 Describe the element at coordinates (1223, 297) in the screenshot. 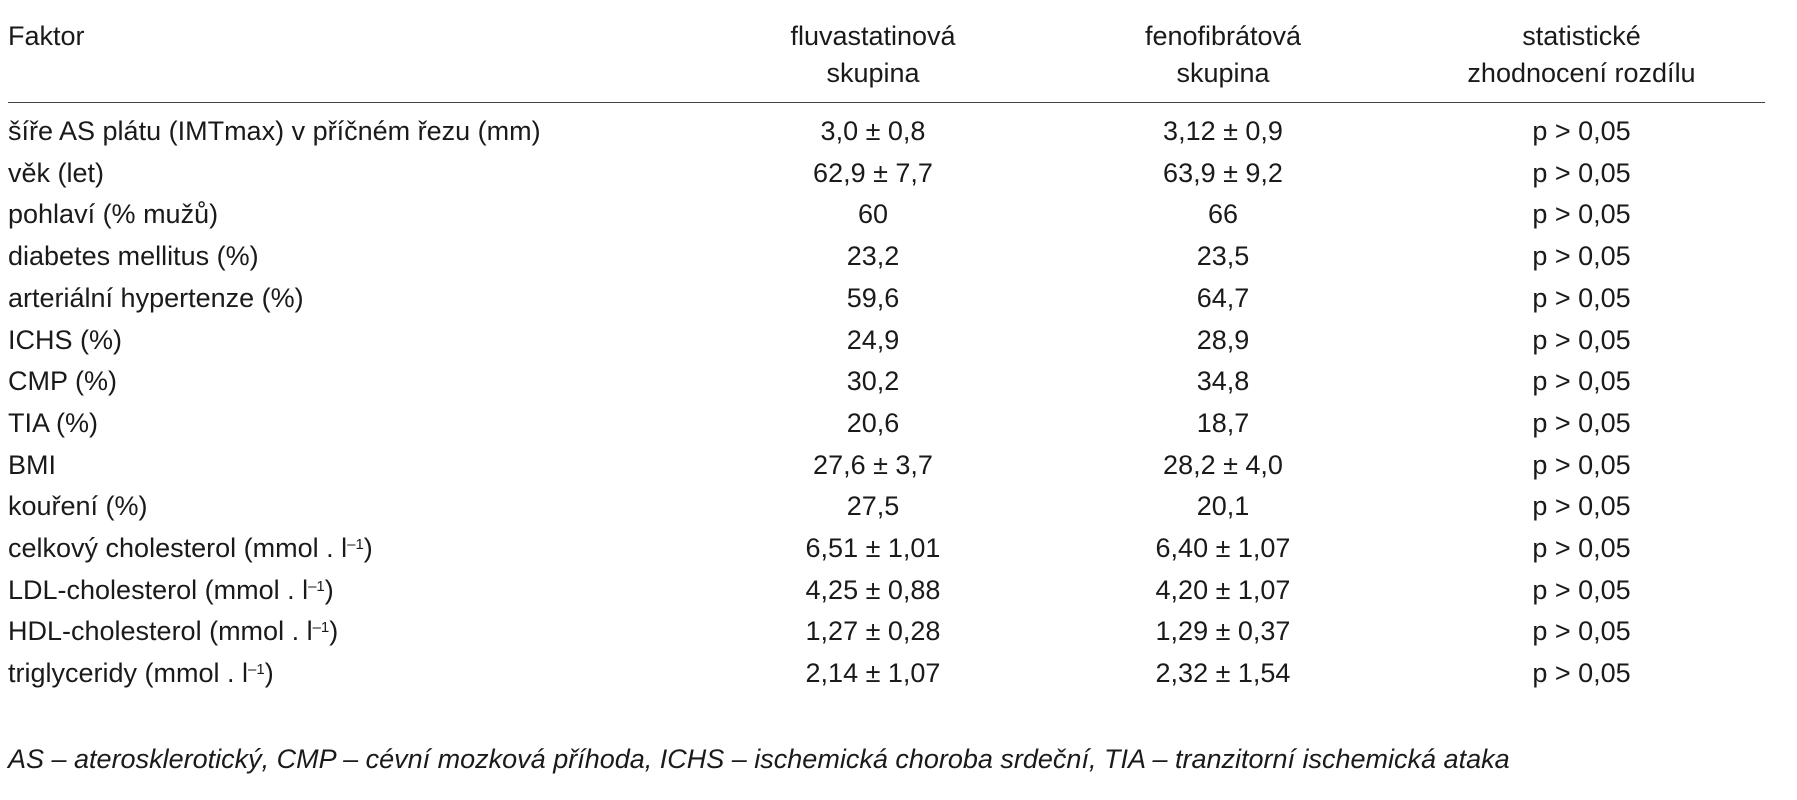

I see `fenofibrate-value: 64,7` at that location.